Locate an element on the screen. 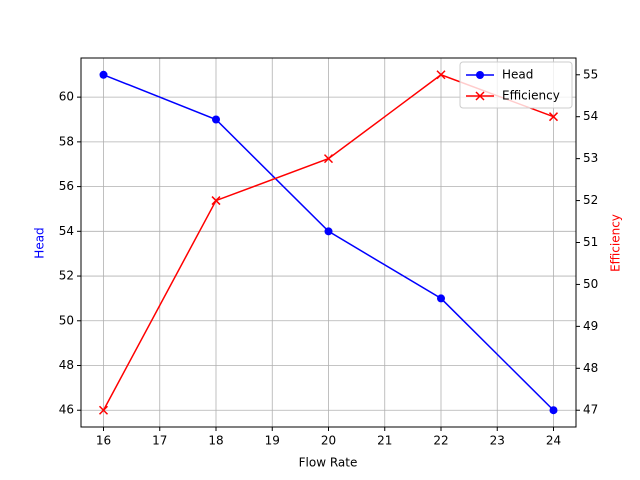 Image resolution: width=640 pixels, height=480 pixels. y2-tick-label: 54 is located at coordinates (590, 116).